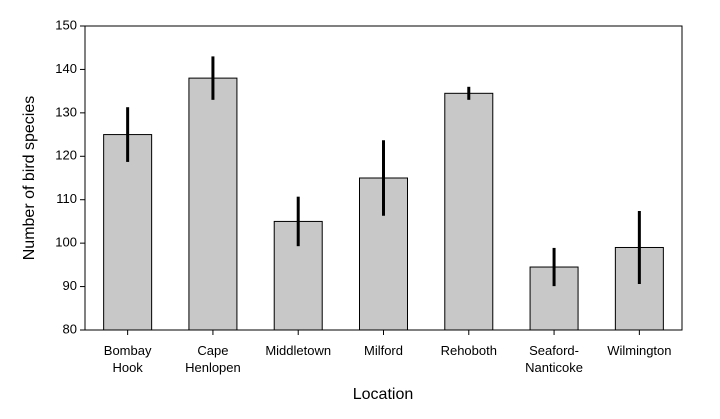 This screenshot has width=720, height=419. What do you see at coordinates (66, 242) in the screenshot?
I see `y-tick-label: 100` at bounding box center [66, 242].